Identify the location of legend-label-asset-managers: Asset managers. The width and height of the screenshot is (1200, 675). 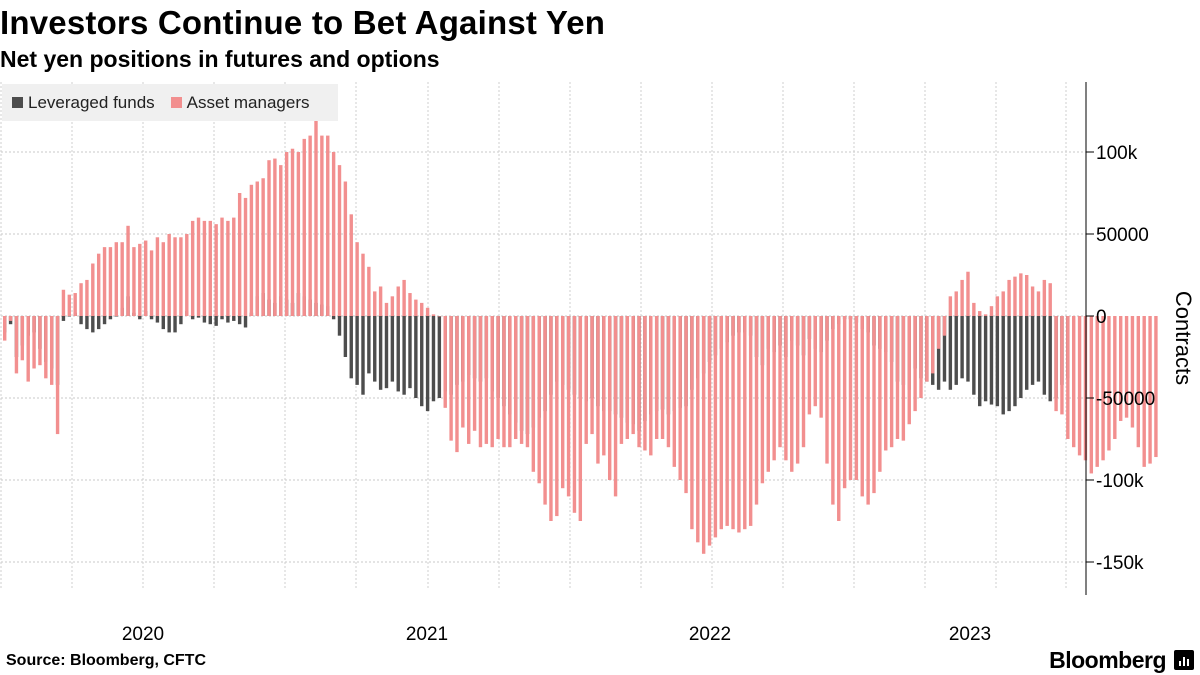
(248, 102).